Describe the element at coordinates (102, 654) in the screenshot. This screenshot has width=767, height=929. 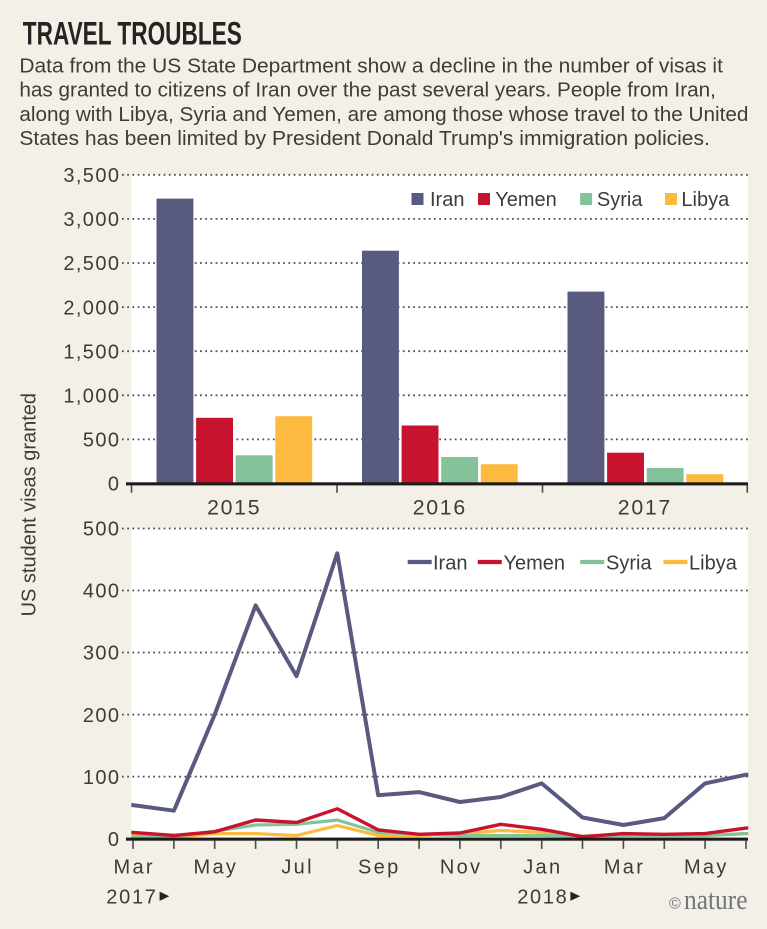
I see `svg-text: 300` at that location.